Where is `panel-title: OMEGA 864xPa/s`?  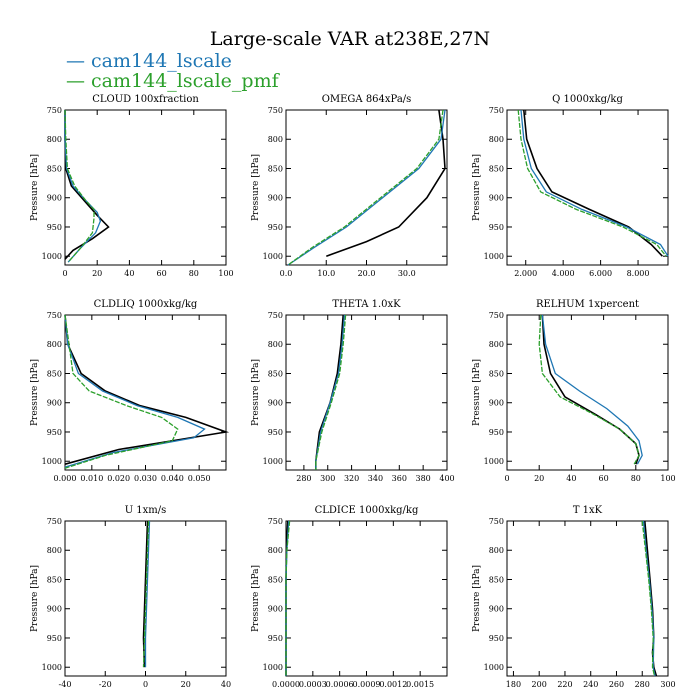
panel-title: OMEGA 864xPa/s is located at coordinates (367, 99).